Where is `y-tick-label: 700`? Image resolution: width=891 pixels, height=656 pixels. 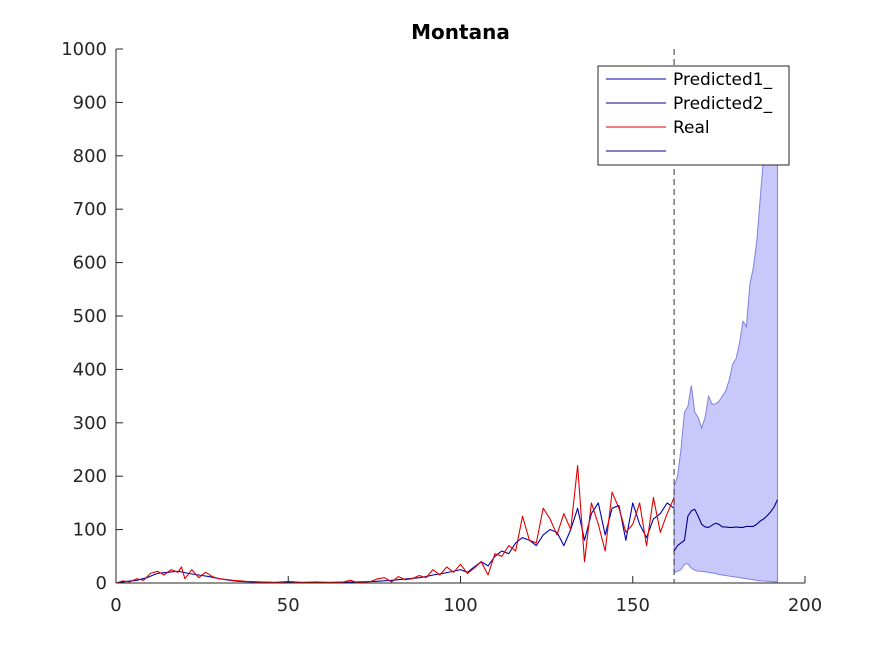 y-tick-label: 700 is located at coordinates (90, 209).